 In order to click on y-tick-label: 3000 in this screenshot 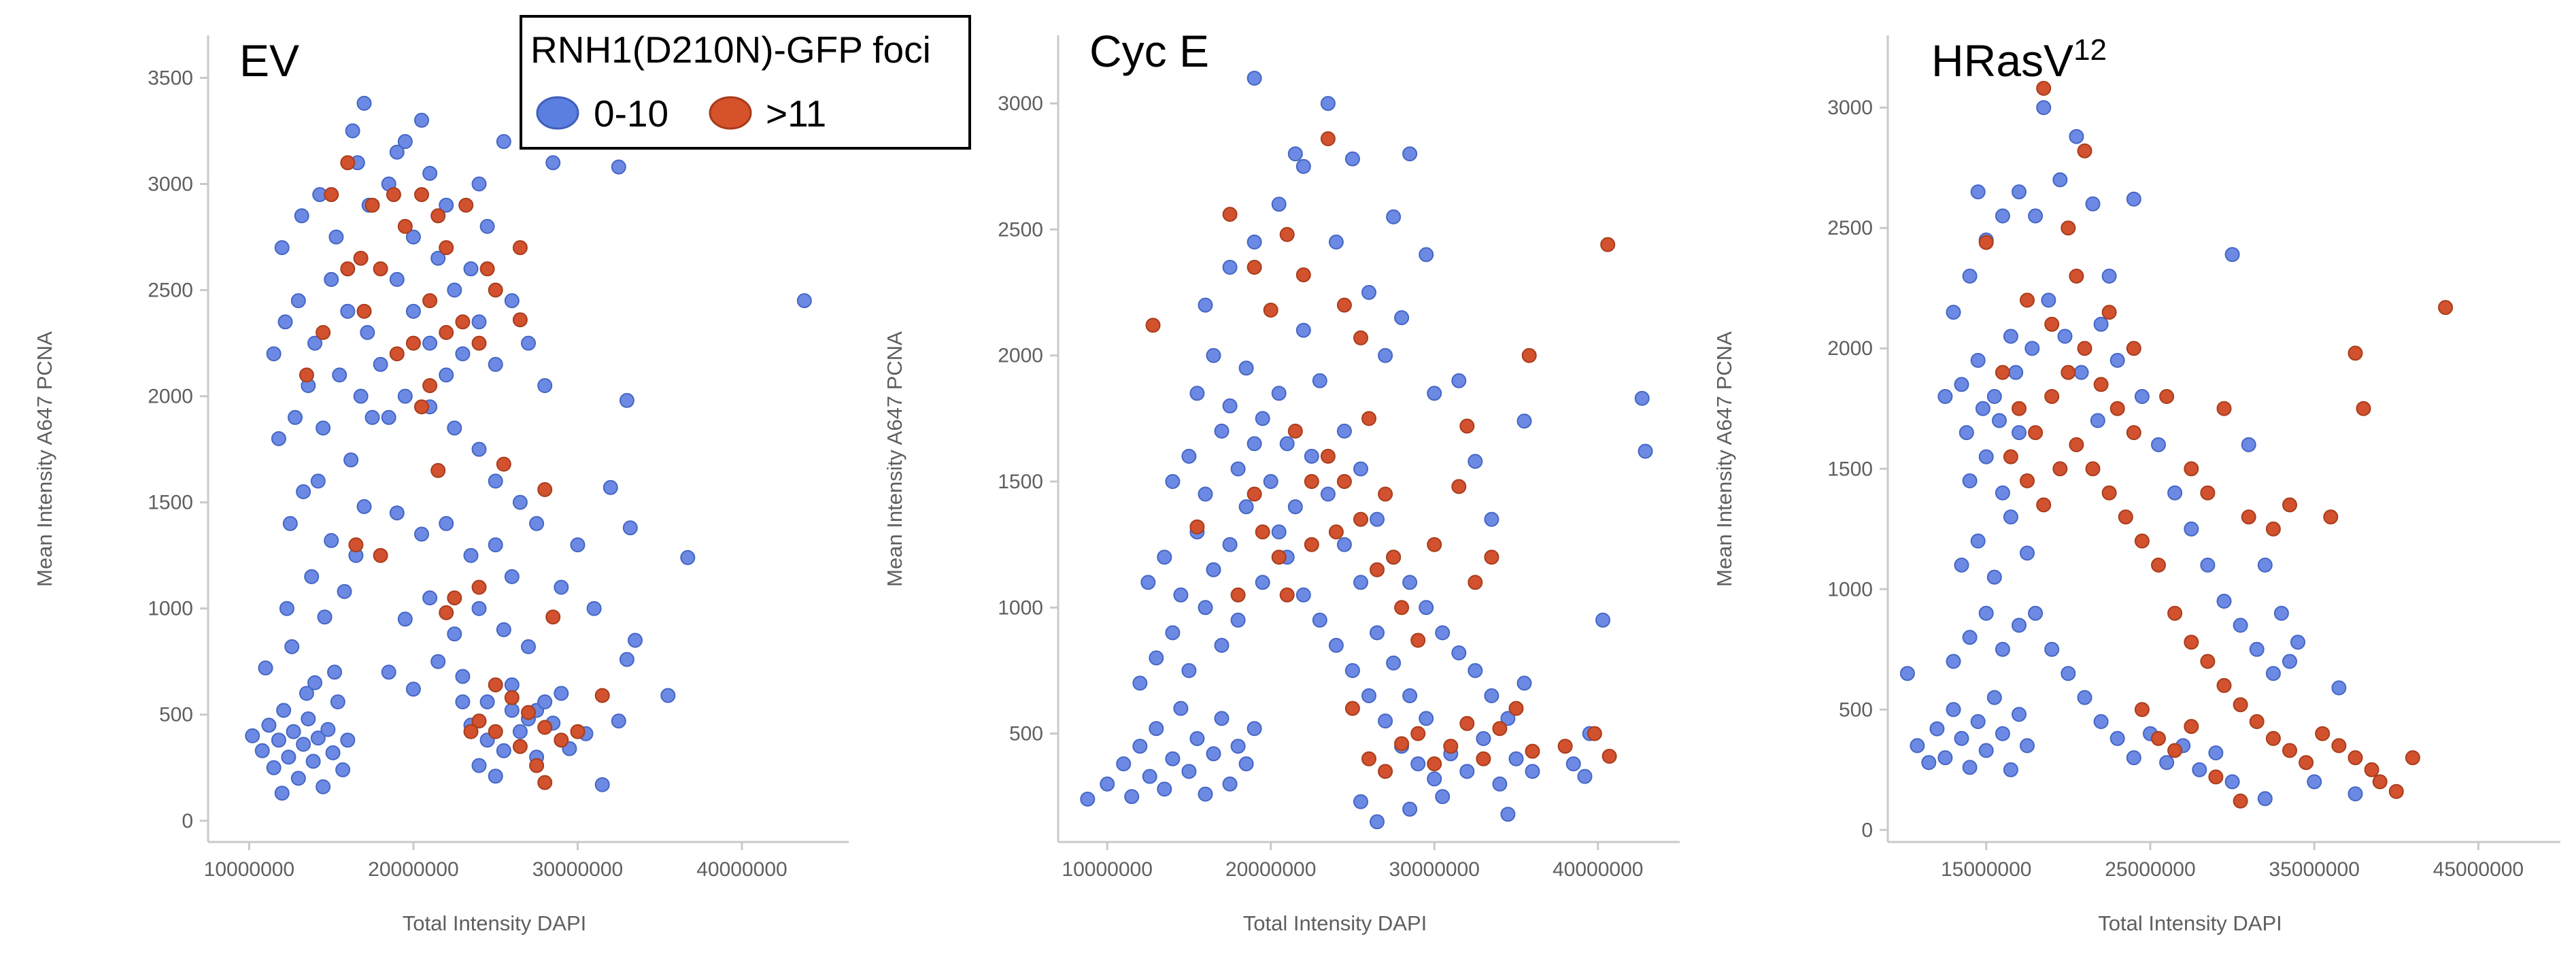, I will do `click(1850, 108)`.